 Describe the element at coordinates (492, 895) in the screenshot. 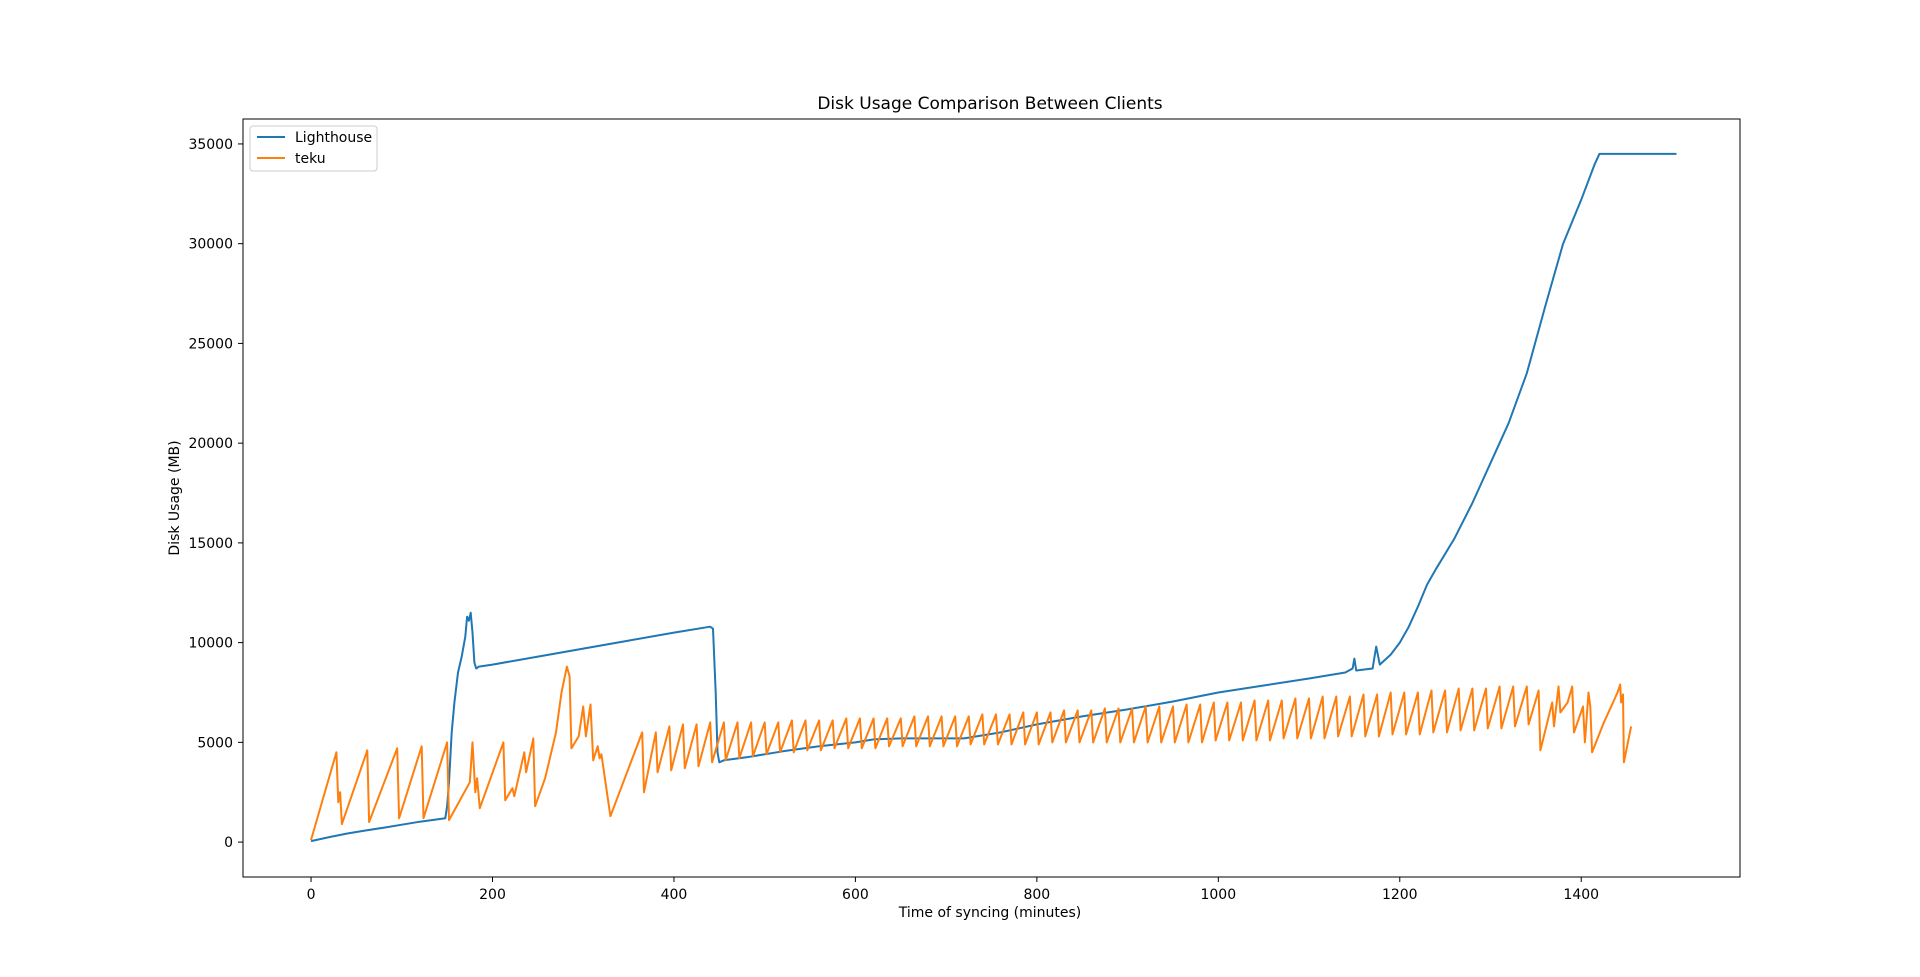

I see `x-tick-label: 200` at that location.